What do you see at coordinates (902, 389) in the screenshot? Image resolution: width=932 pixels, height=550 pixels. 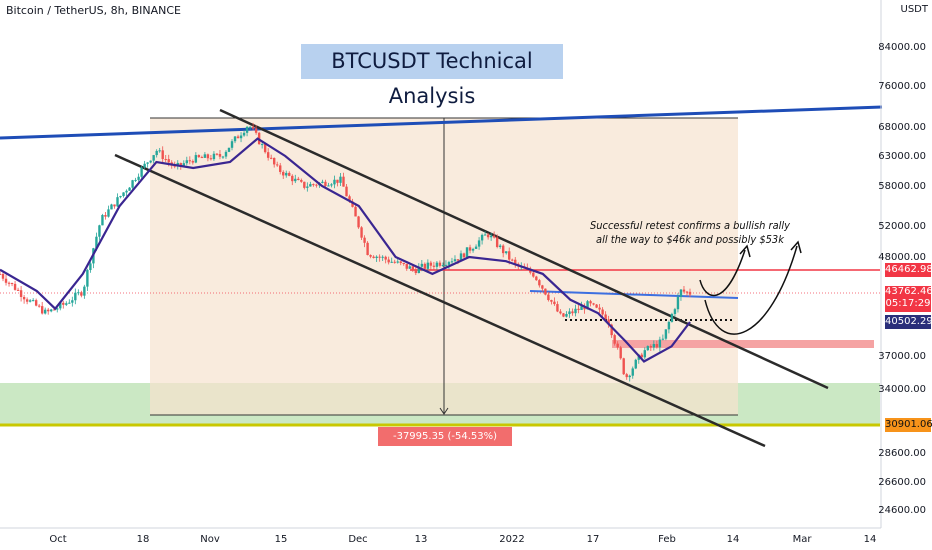 I see `y-tick-8: 34000.00` at bounding box center [902, 389].